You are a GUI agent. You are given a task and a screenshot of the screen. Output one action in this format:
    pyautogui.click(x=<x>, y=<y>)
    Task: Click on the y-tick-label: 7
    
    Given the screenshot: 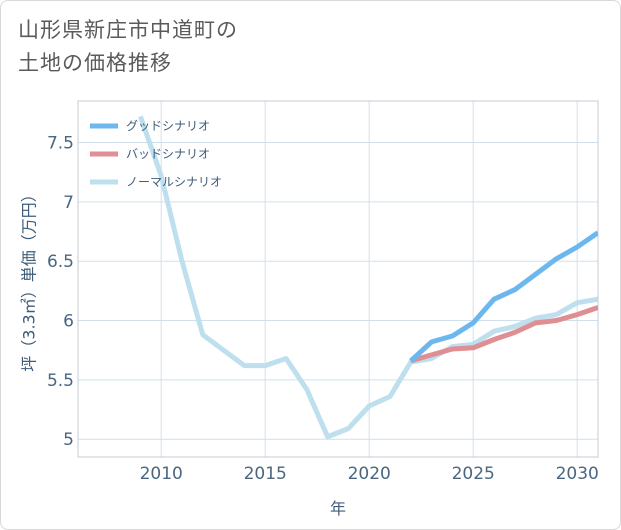 What is the action you would take?
    pyautogui.click(x=68, y=203)
    